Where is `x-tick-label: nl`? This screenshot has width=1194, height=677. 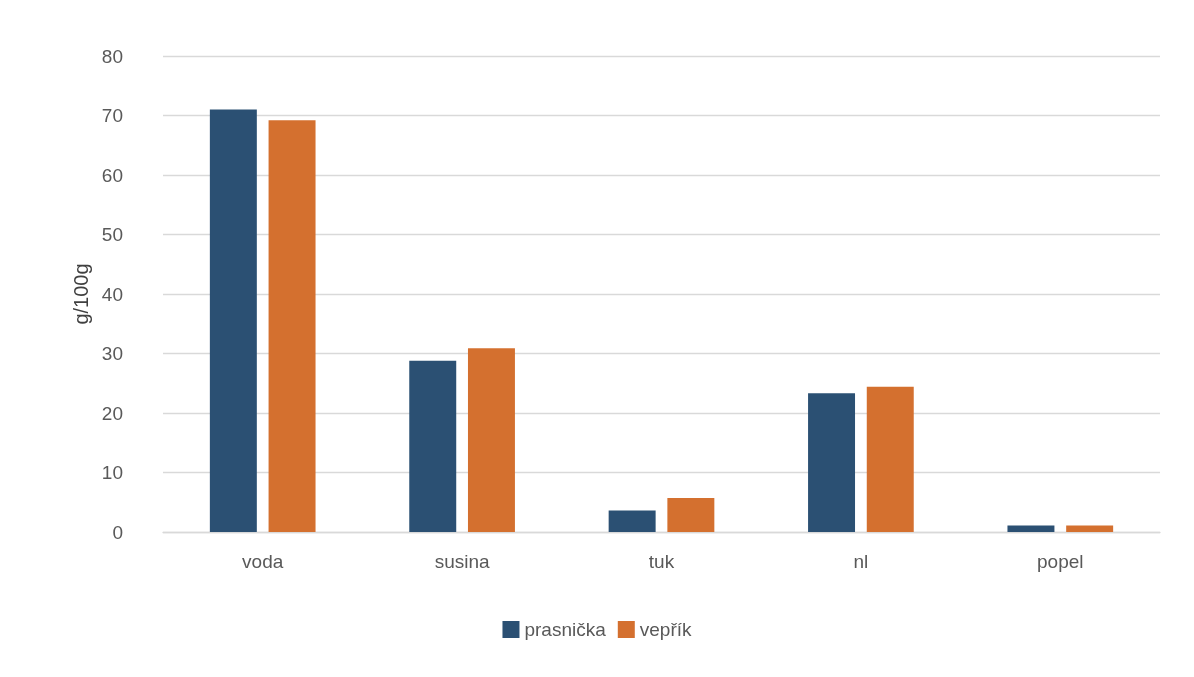
x-tick-label: nl is located at coordinates (861, 561).